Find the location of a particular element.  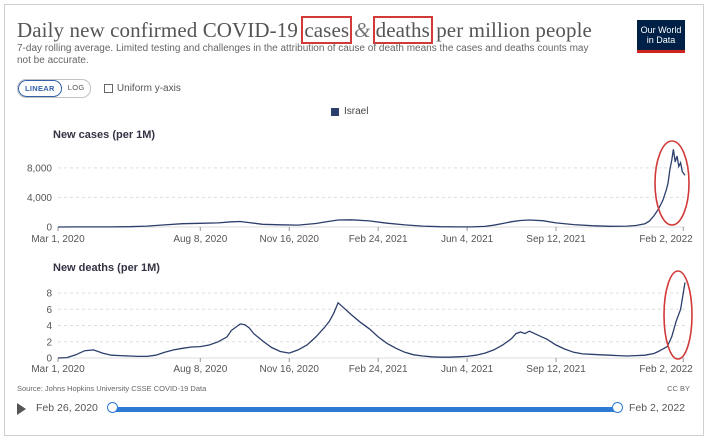

title-cases-highlight: cases is located at coordinates (327, 30).